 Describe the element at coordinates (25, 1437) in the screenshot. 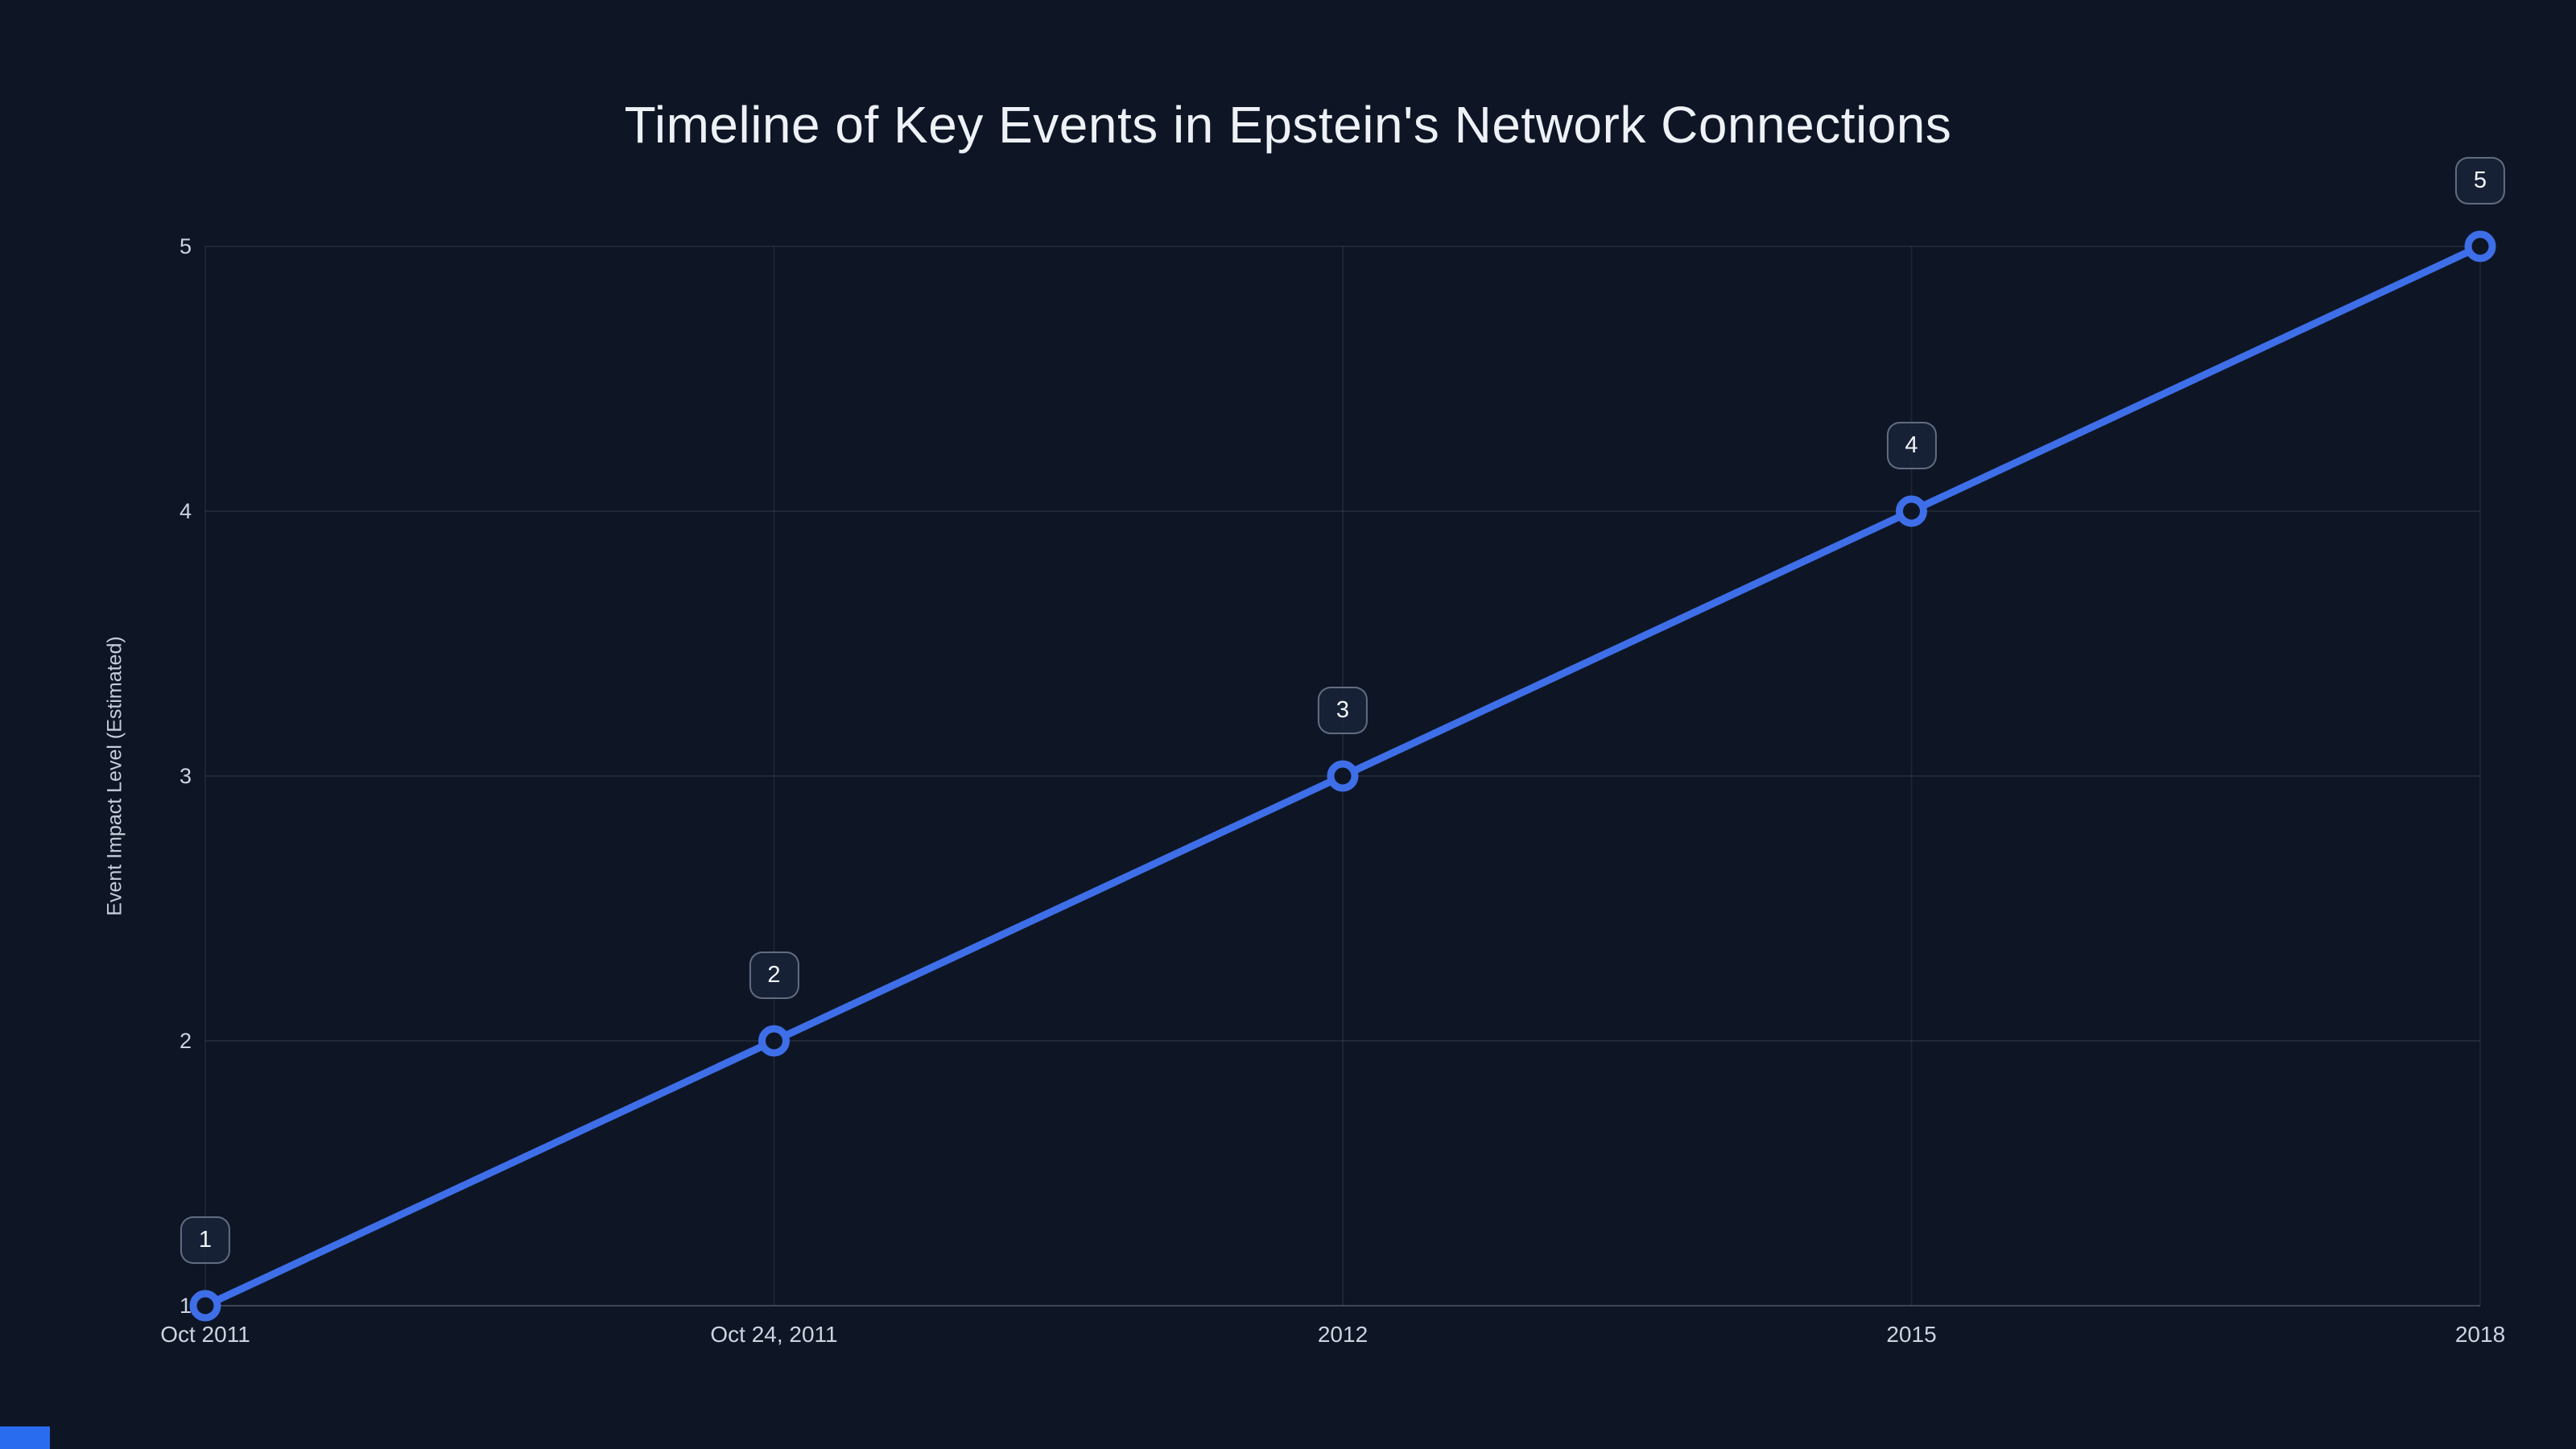

I see `bottom-left-blue-artifact` at that location.